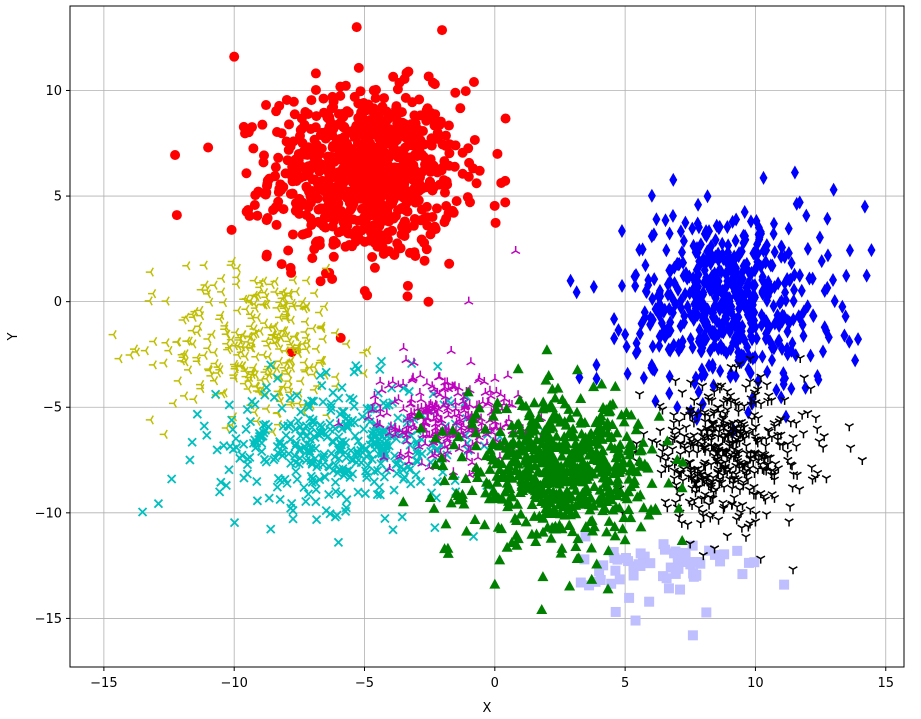 Image resolution: width=921 pixels, height=719 pixels. I want to click on y-tick-label: −15, so click(48, 619).